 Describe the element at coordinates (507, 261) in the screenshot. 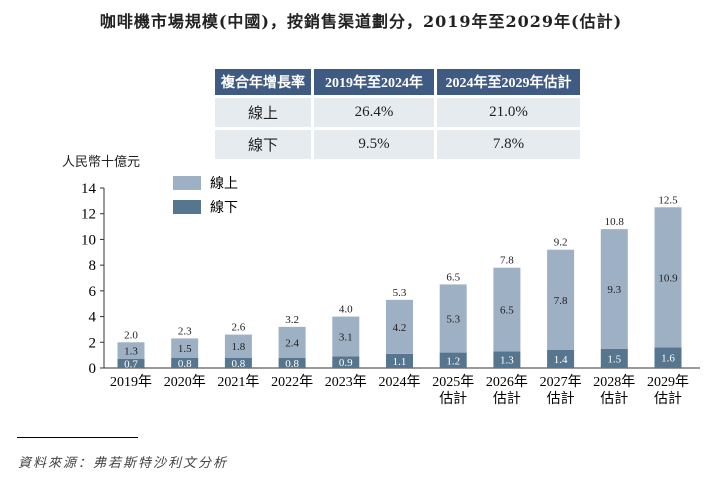

I see `data-label-total: 7.8` at that location.